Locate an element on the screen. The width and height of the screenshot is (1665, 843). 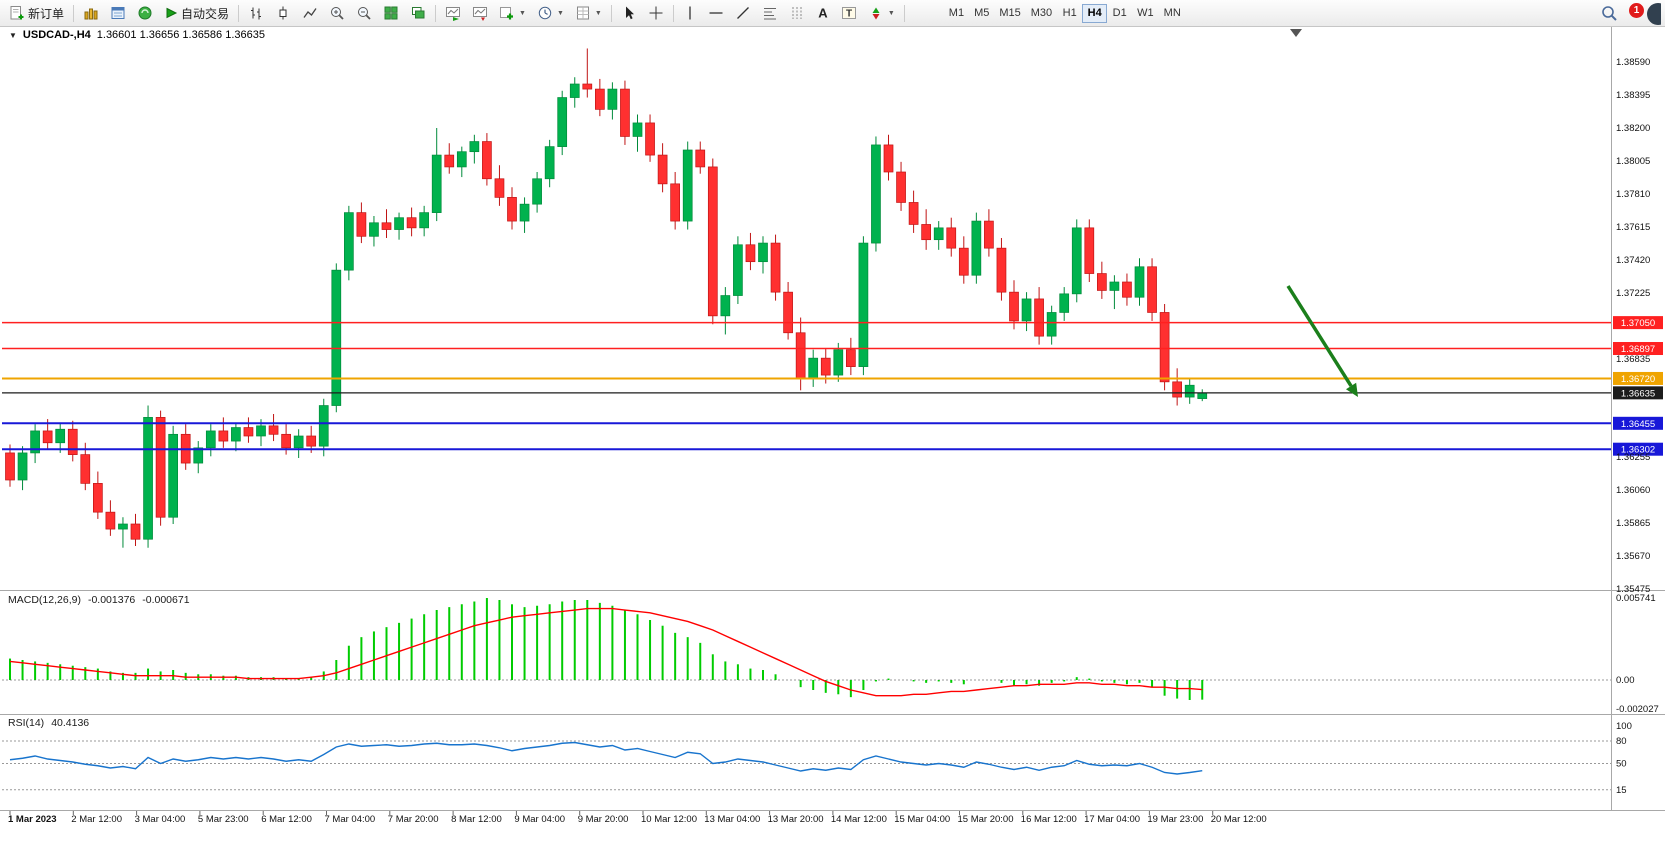
zoom-in-icon is located at coordinates (337, 13).